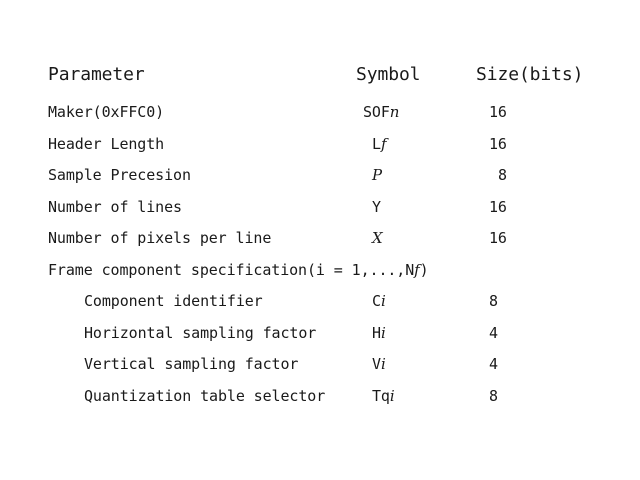 This screenshot has width=640, height=480. Describe the element at coordinates (106, 144) in the screenshot. I see `parameter-cell: Header Length` at that location.